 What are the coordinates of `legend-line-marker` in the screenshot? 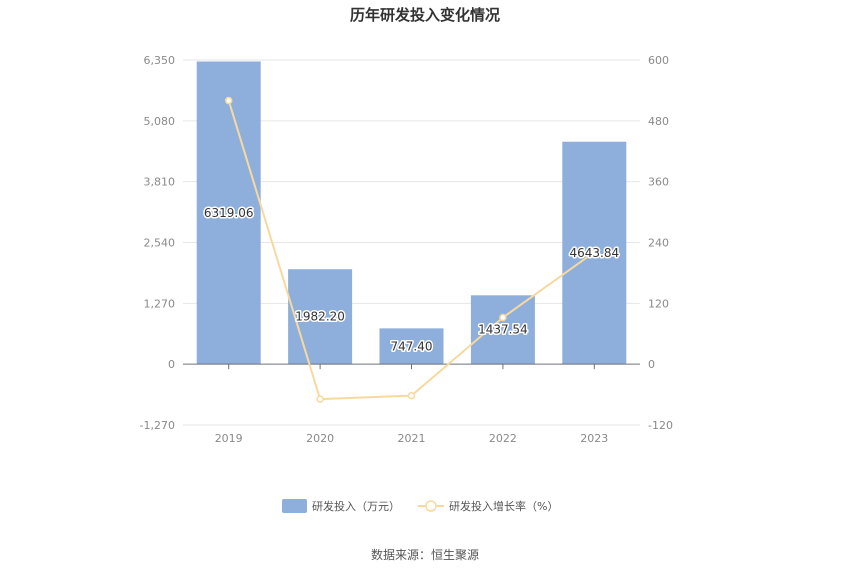 It's located at (431, 506).